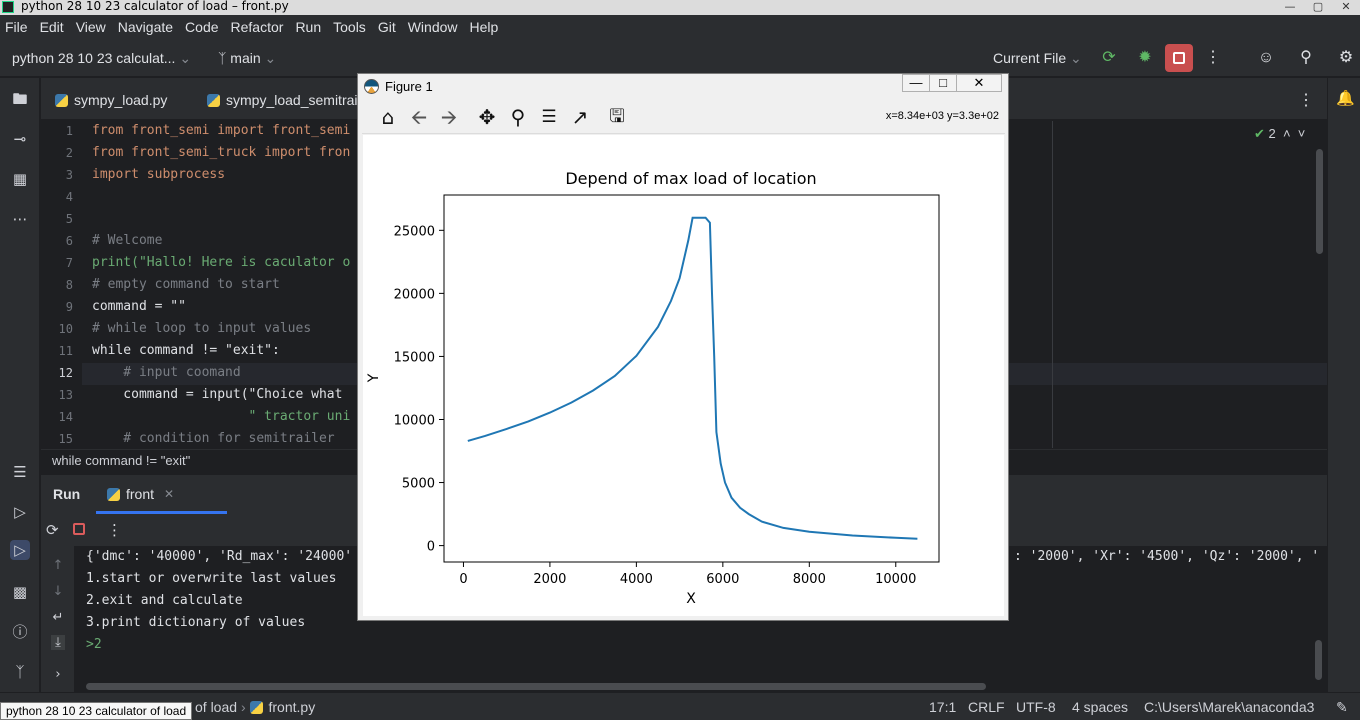 This screenshot has width=1360, height=720. Describe the element at coordinates (257, 27) in the screenshot. I see `menu-refactor: Refactor` at that location.